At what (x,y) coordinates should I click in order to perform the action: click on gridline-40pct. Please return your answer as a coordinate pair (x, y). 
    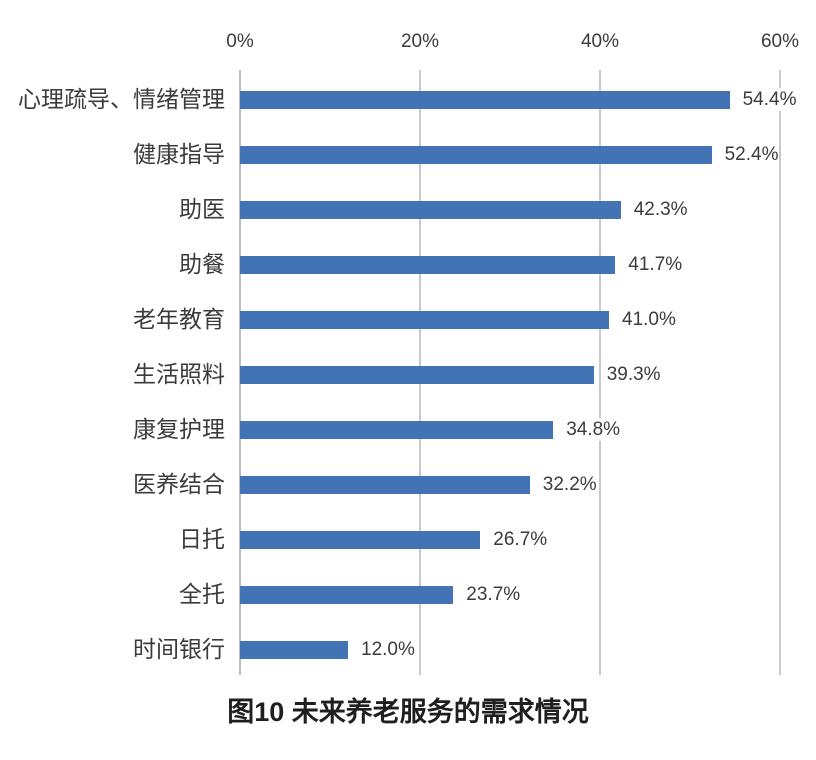
    Looking at the image, I should click on (600, 372).